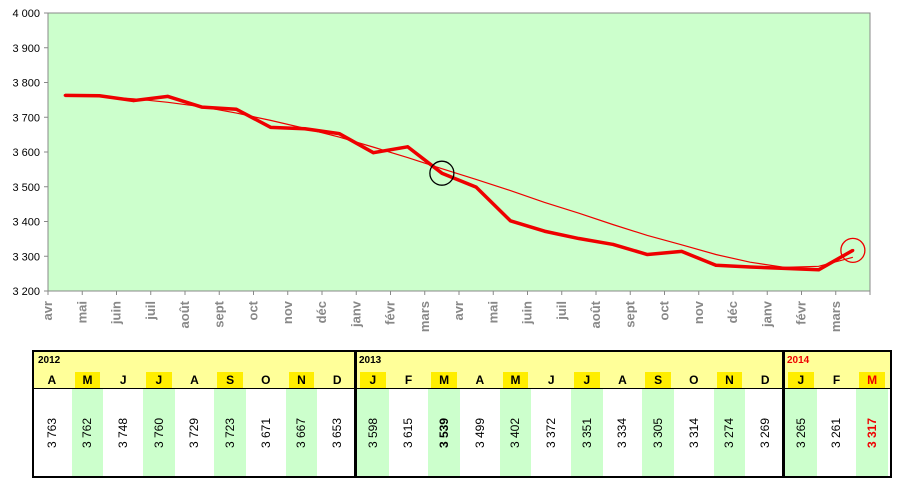 The image size is (900, 481). I want to click on value-text: 3 261, so click(836, 432).